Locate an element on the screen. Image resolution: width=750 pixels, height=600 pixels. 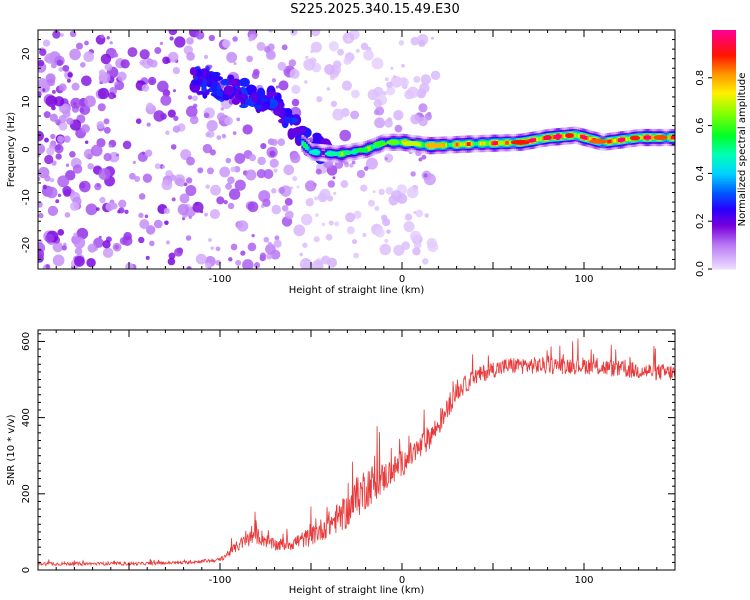
spectrogram-y-tick-label: 10 is located at coordinates (26, 101).